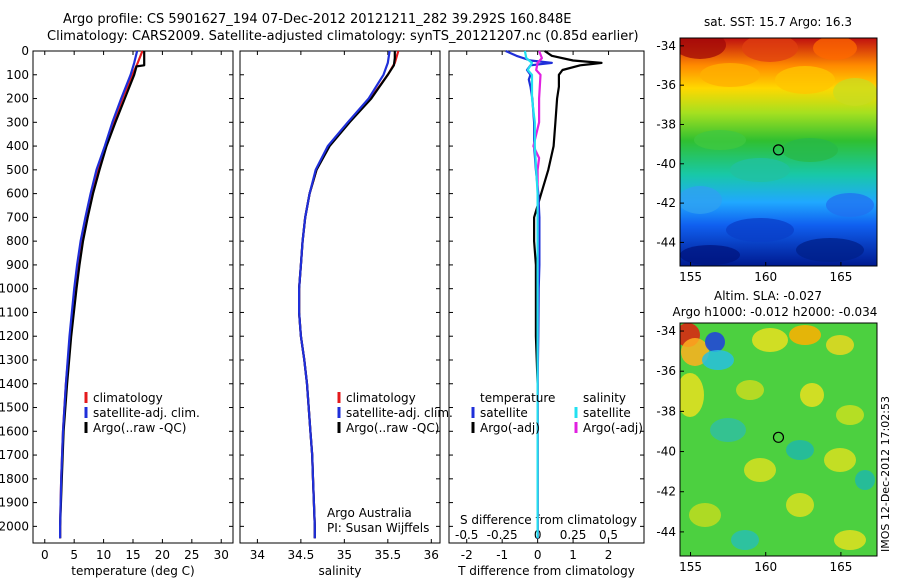  I want to click on y-tick-label: 500, so click(17, 170).